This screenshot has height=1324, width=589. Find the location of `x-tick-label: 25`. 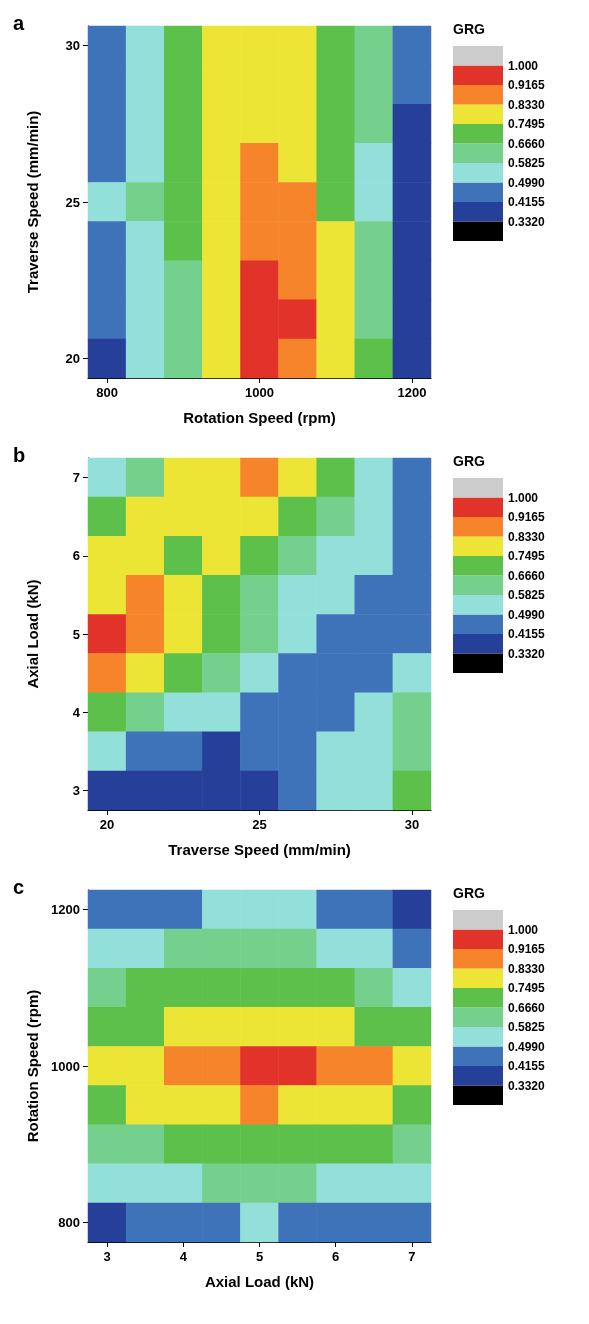

x-tick-label: 25 is located at coordinates (259, 824).